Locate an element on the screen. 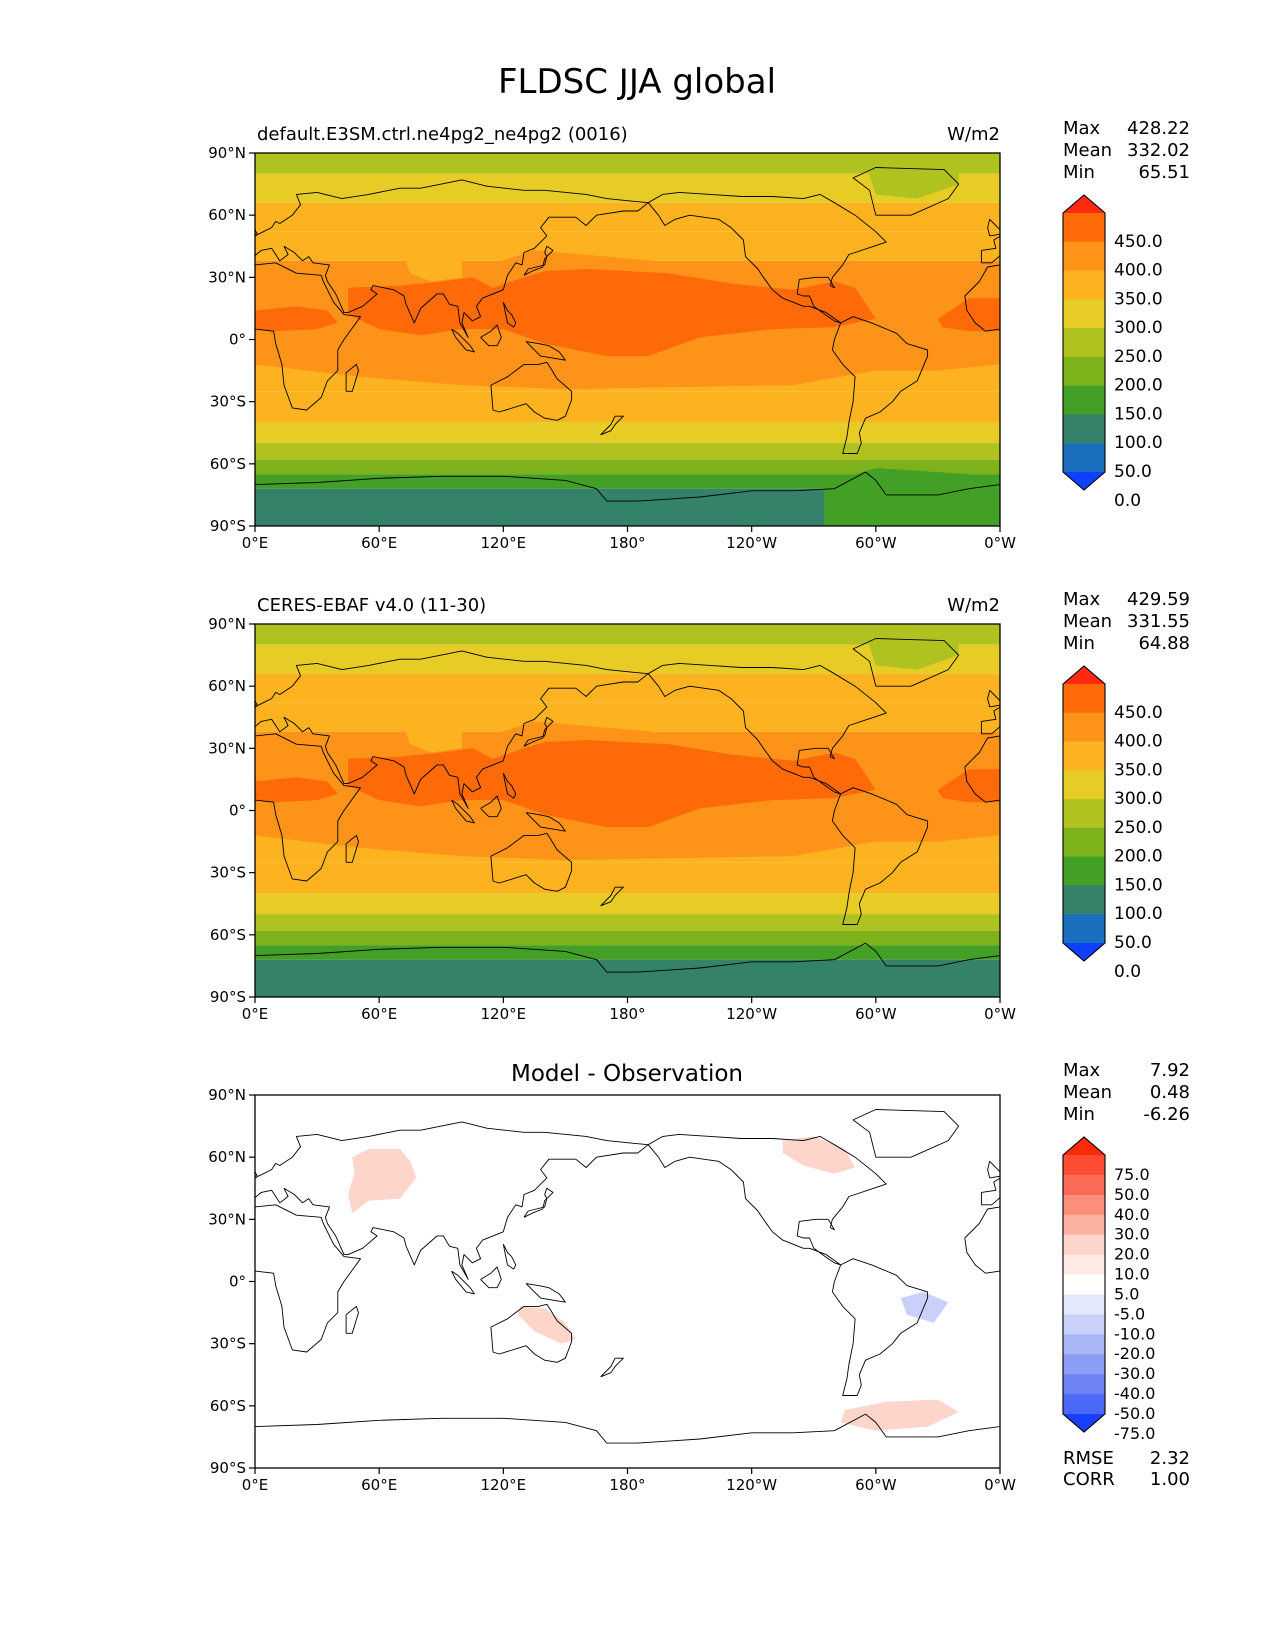 Image resolution: width=1275 pixels, height=1650 pixels. map-field is located at coordinates (627, 810).